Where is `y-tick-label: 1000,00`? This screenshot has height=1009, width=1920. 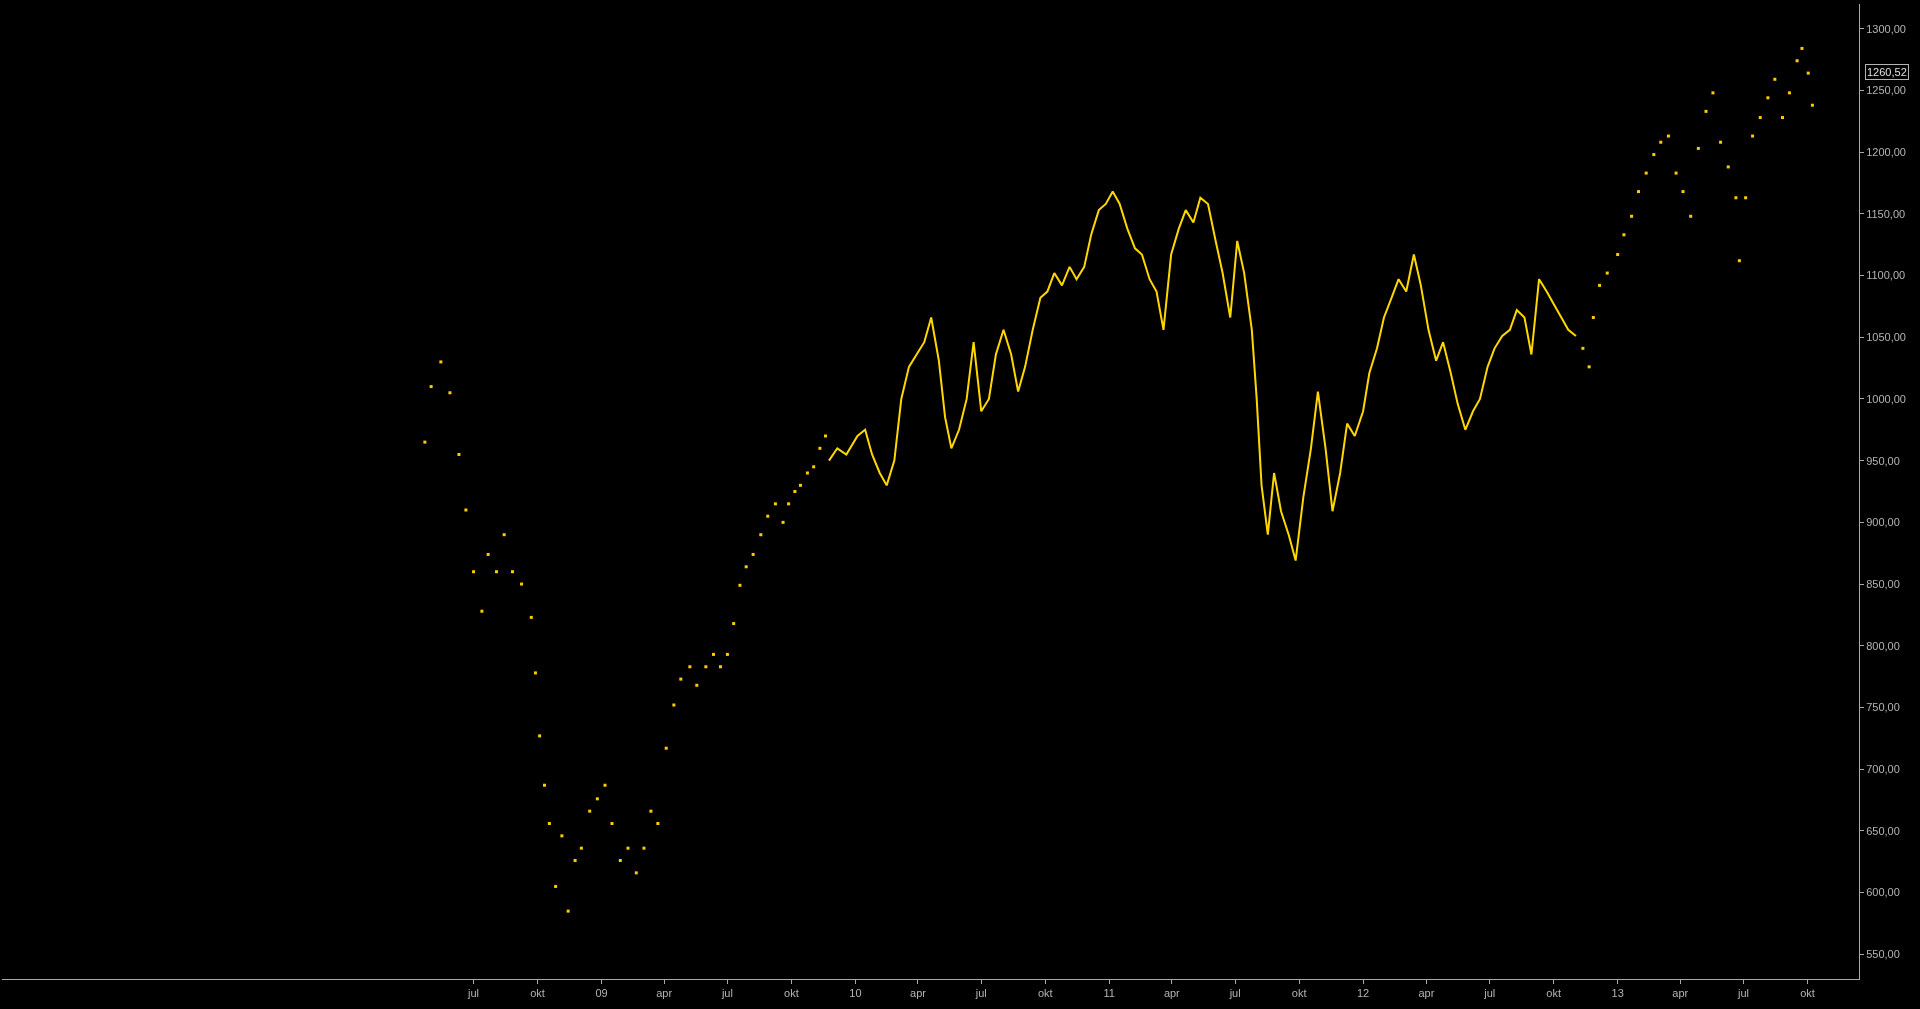
y-tick-label: 1000,00 is located at coordinates (1886, 398).